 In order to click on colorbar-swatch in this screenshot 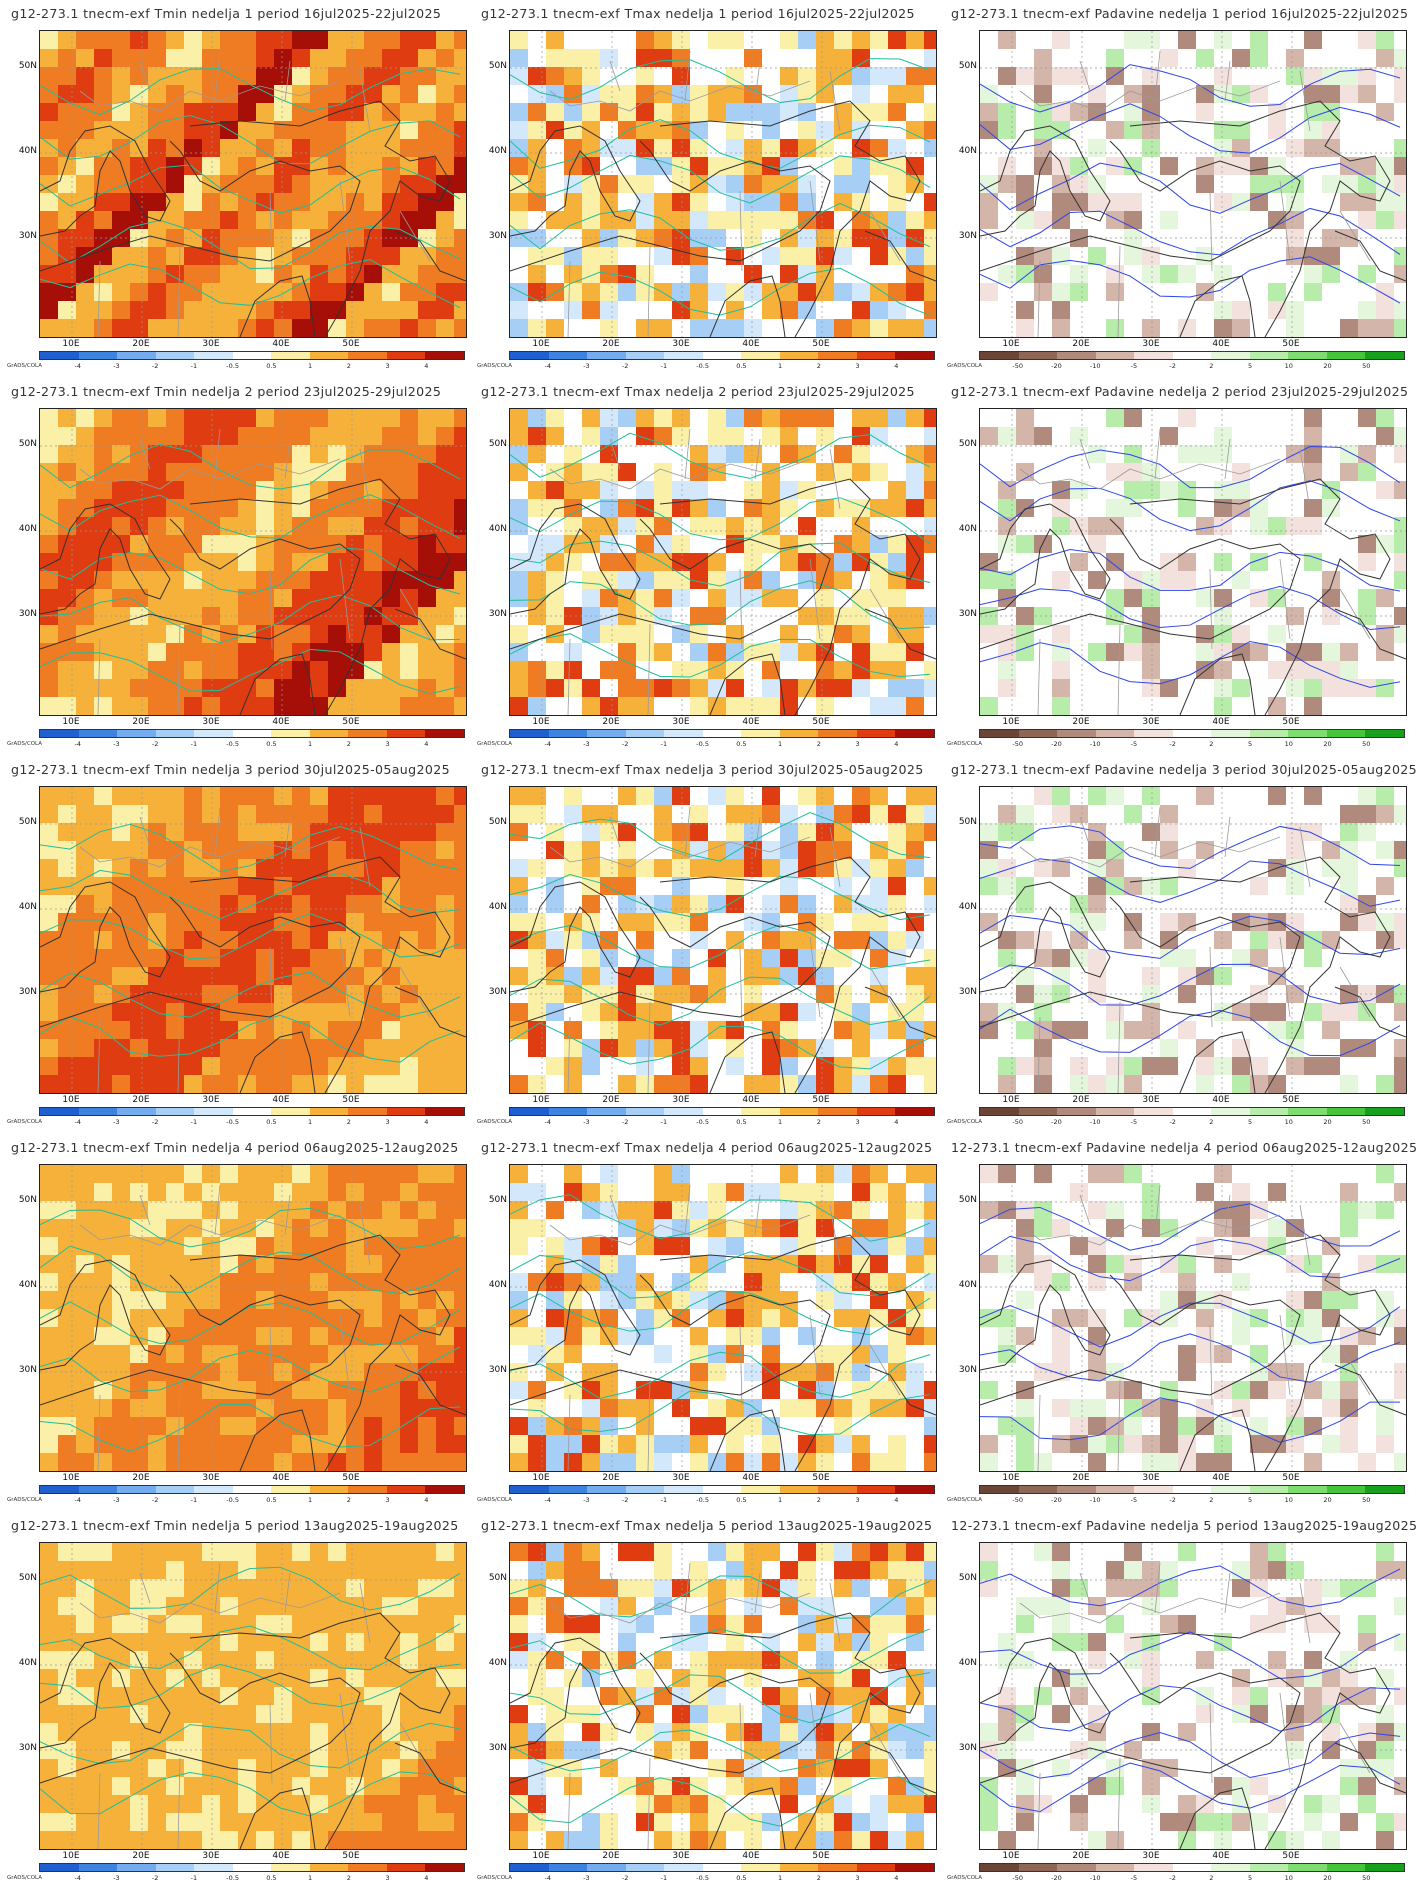, I will do `click(645, 355)`.